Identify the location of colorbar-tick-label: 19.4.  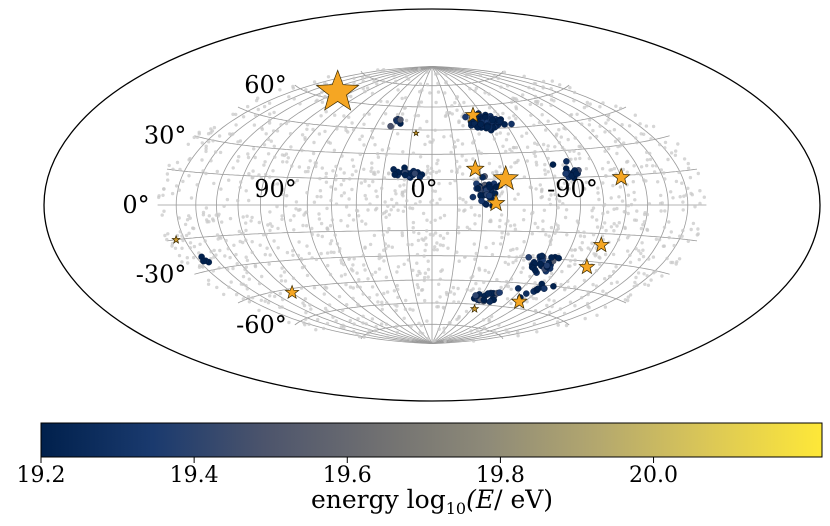
(194, 475).